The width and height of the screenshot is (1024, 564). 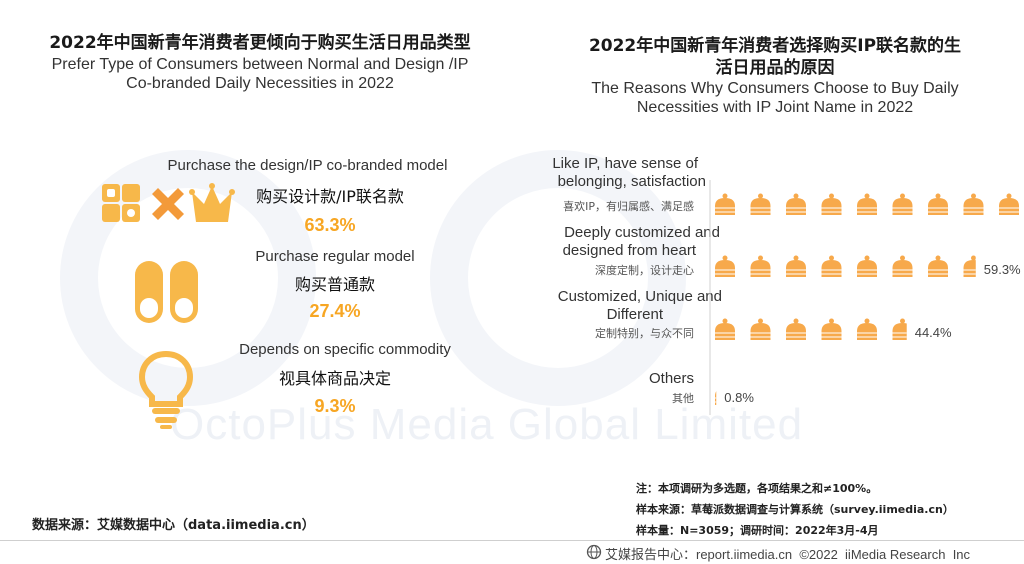 I want to click on cat-1-en-line2: belonging, satisfaction, so click(x=631, y=181).